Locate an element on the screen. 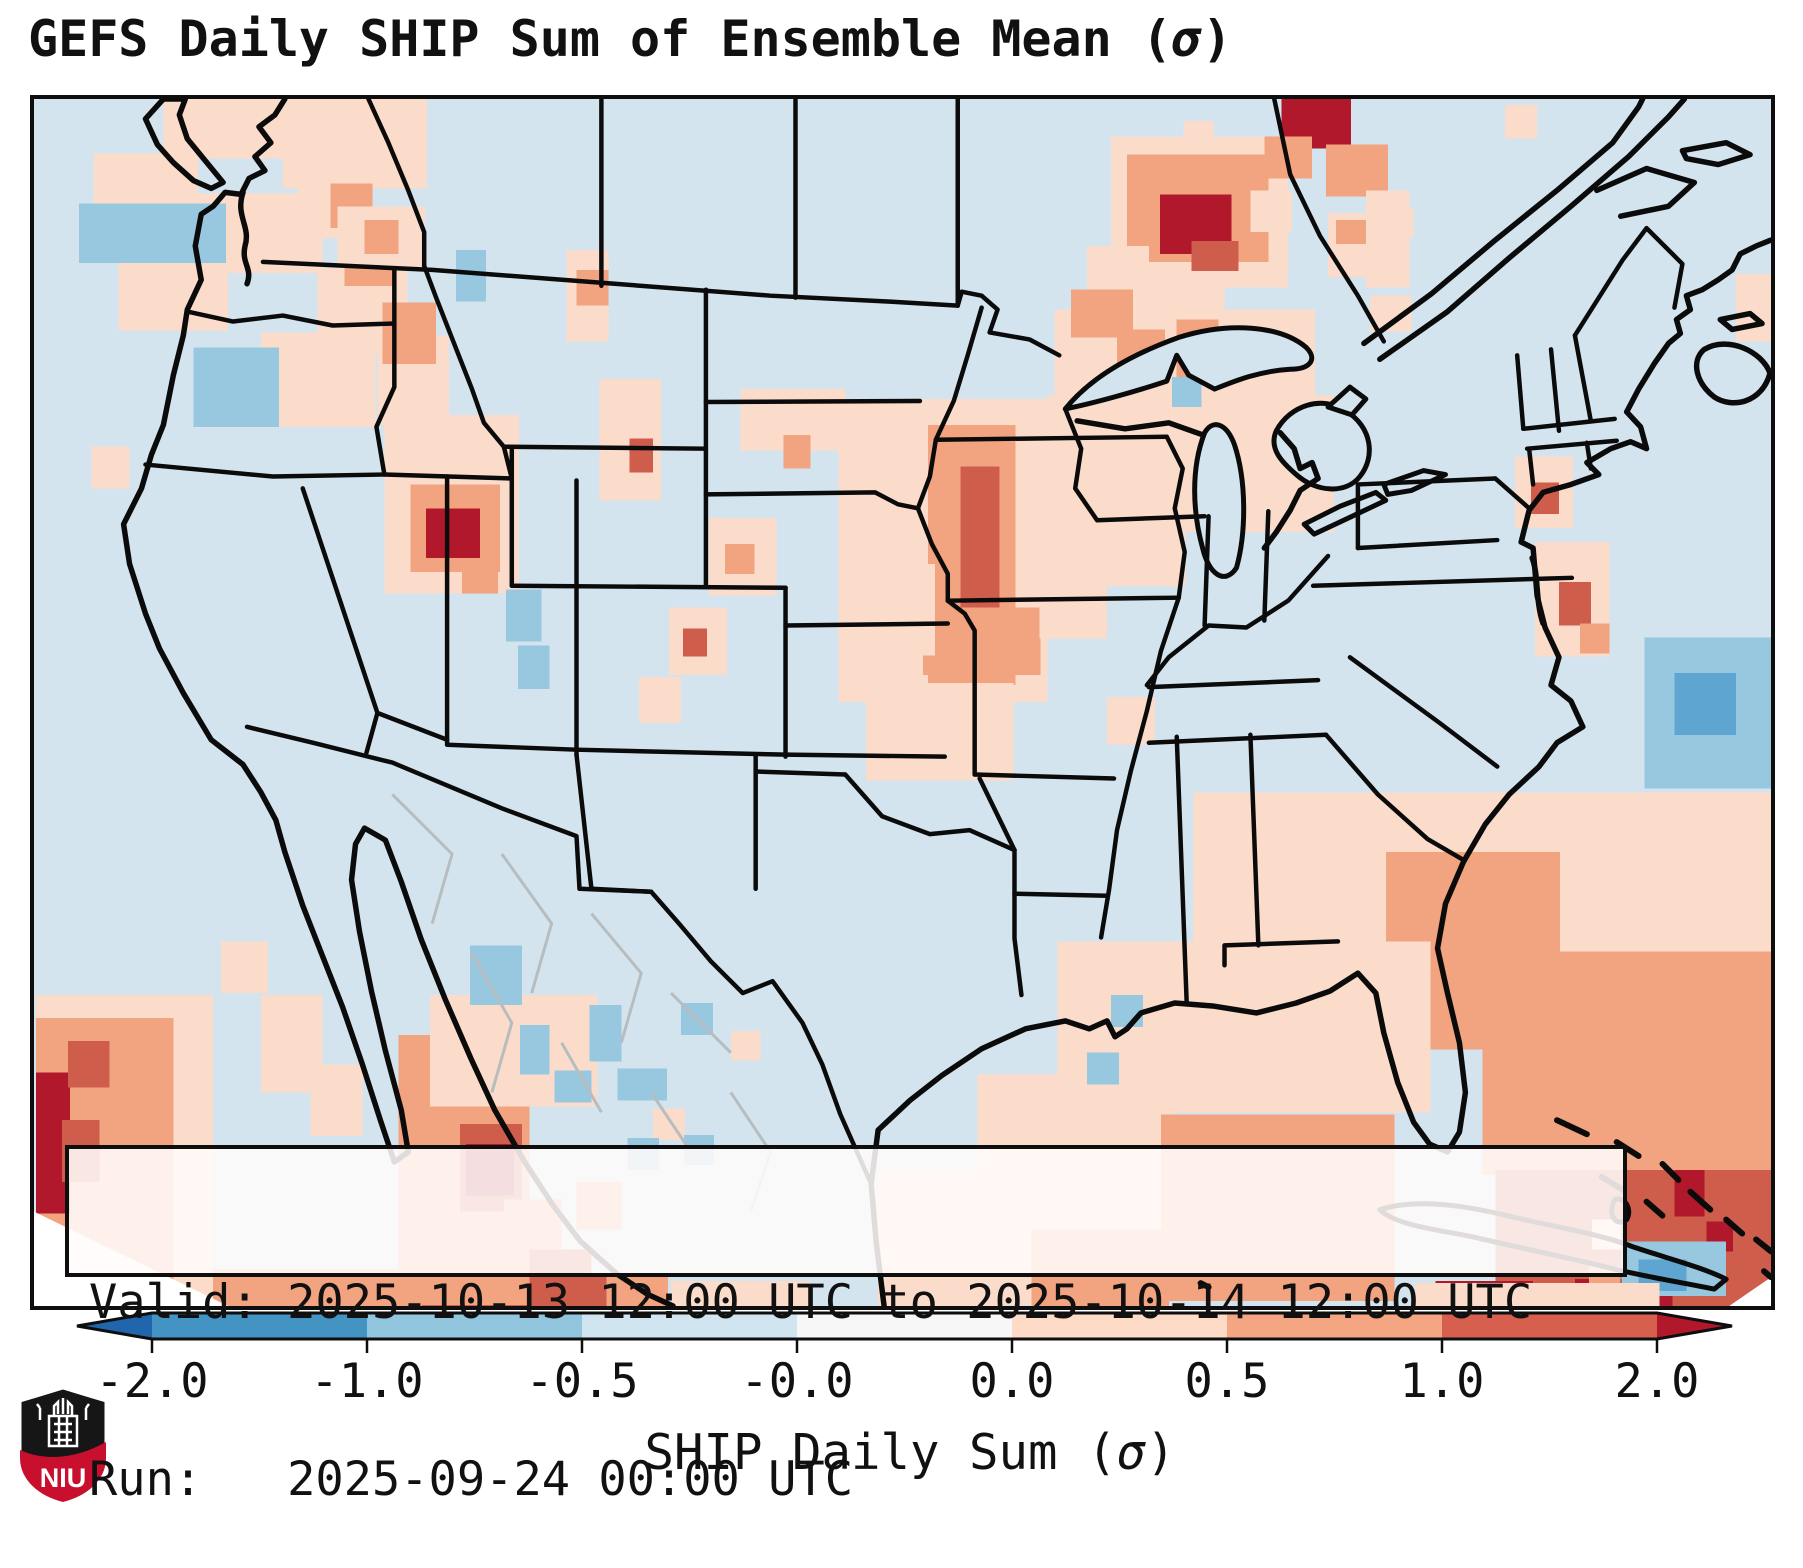  st-lawrence-south is located at coordinates (1532, 231).